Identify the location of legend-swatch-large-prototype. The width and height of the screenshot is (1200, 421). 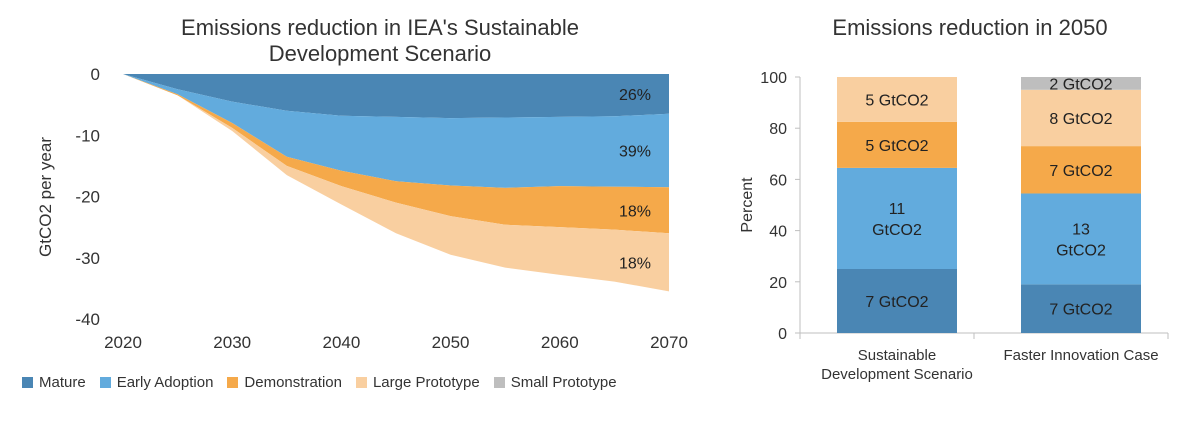
(361, 382).